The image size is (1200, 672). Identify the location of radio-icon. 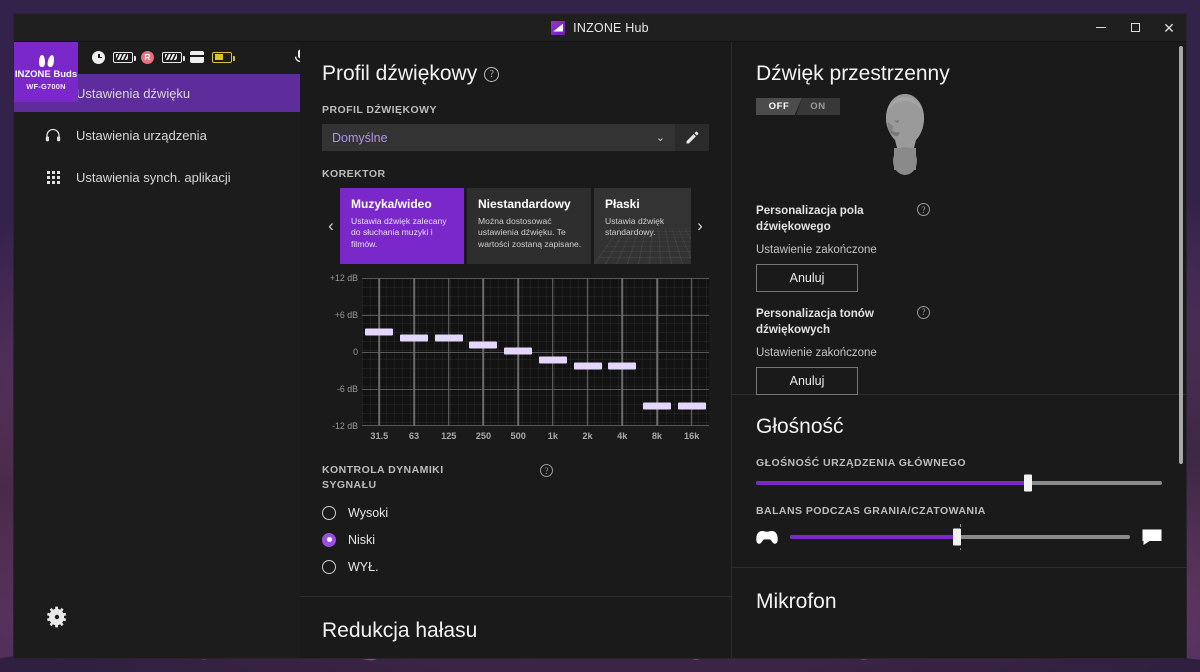
(329, 512).